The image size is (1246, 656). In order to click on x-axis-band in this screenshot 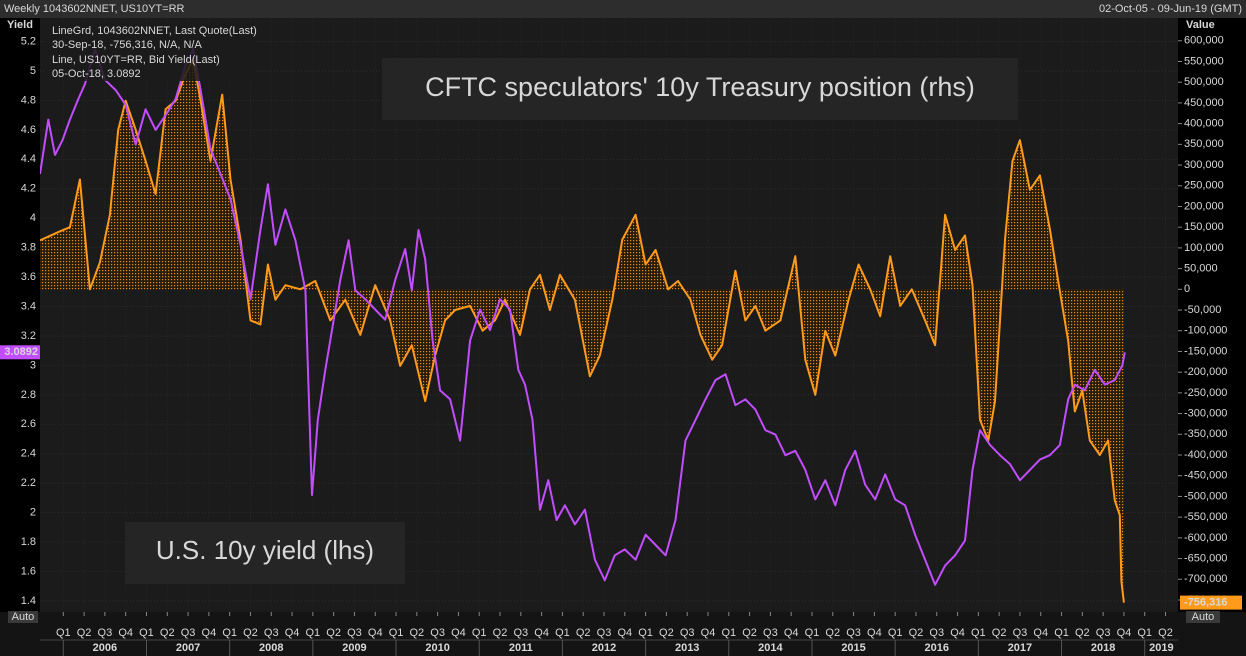, I will do `click(623, 634)`.